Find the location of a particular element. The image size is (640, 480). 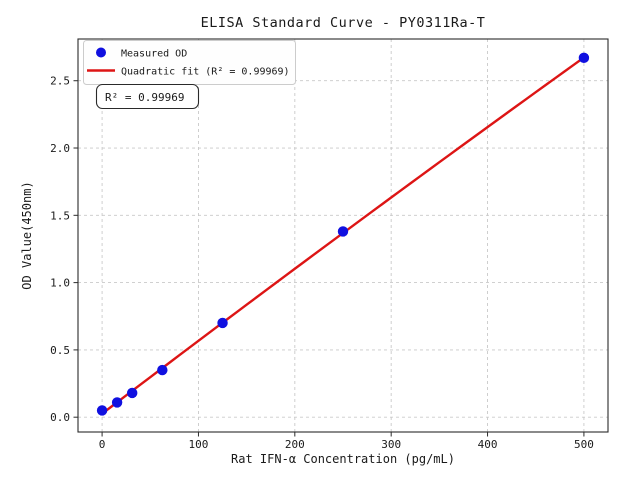

x-tick-label: 100 is located at coordinates (199, 444).